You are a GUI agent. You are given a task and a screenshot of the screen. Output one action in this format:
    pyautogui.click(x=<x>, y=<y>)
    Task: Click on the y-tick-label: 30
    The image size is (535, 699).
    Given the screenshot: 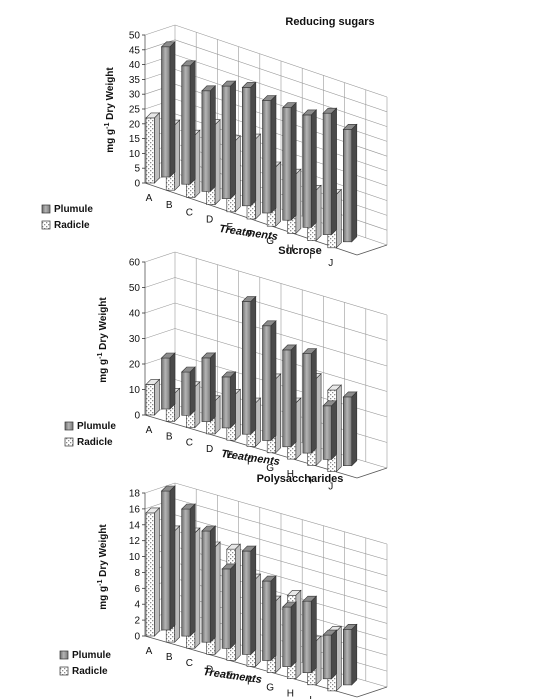 What is the action you would take?
    pyautogui.click(x=135, y=95)
    